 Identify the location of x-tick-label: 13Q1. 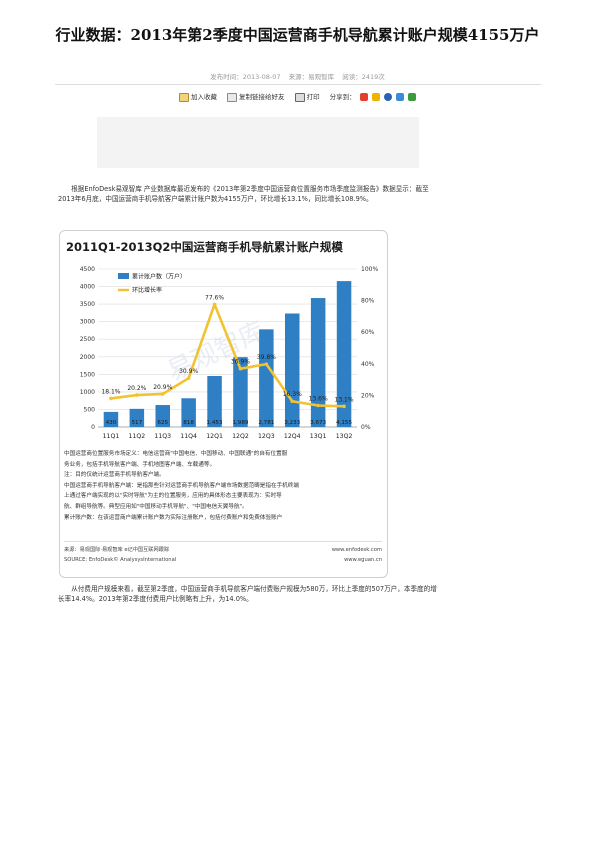
(318, 436).